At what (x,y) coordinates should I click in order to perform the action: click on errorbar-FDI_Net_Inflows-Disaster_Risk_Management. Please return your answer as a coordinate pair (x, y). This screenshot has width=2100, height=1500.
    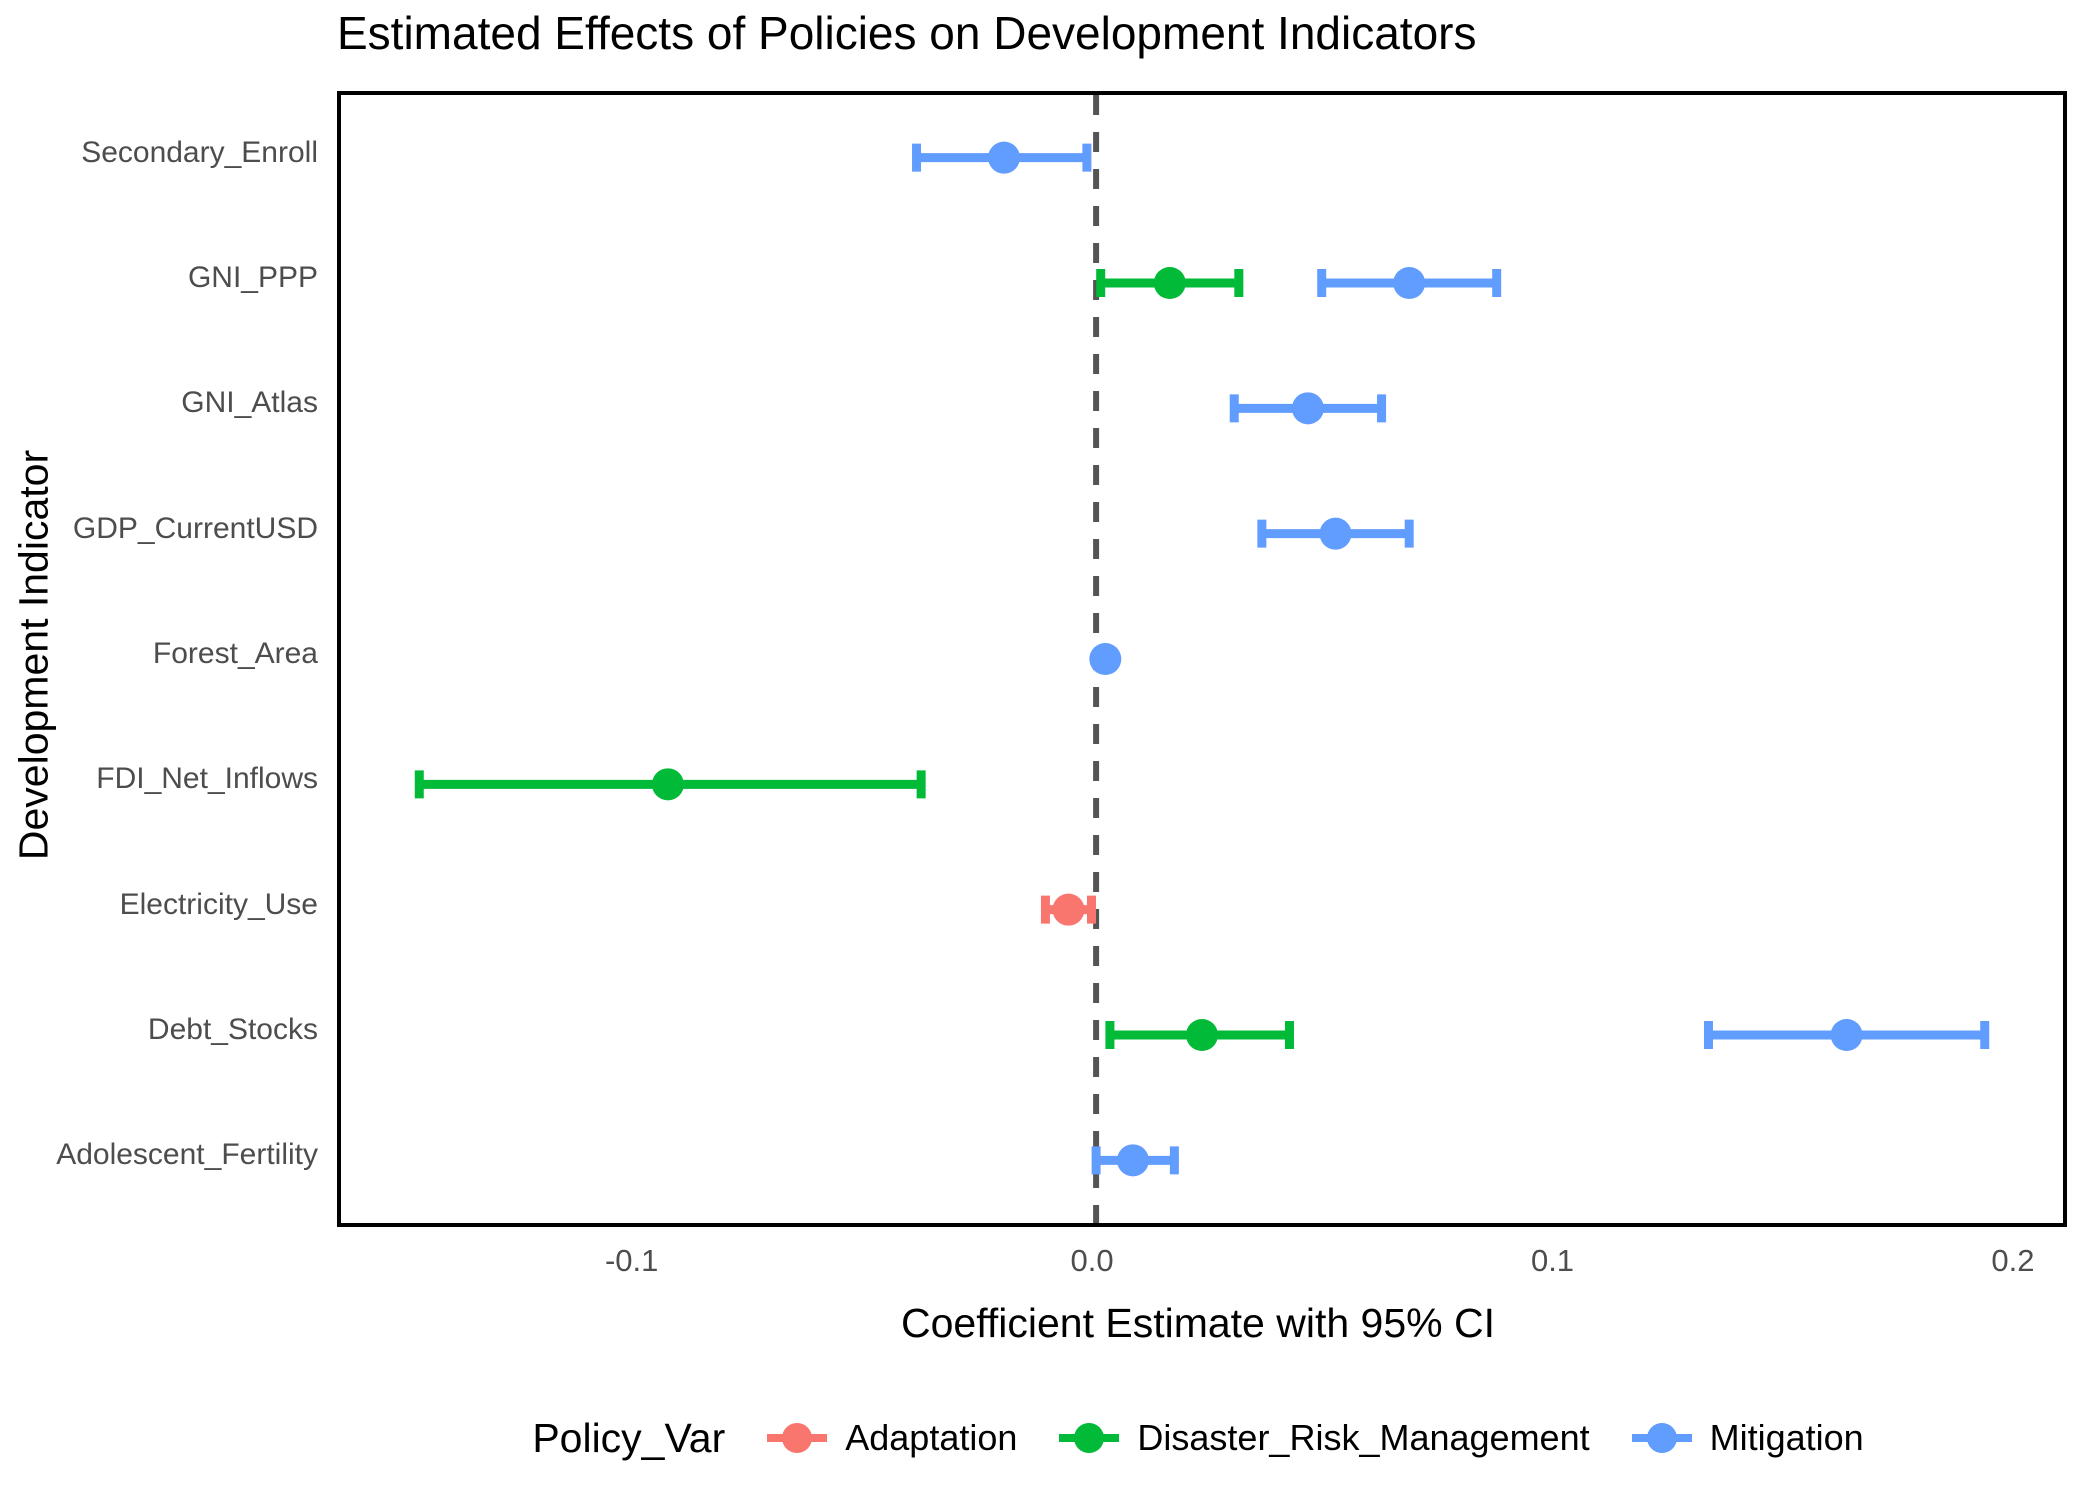
    Looking at the image, I should click on (670, 784).